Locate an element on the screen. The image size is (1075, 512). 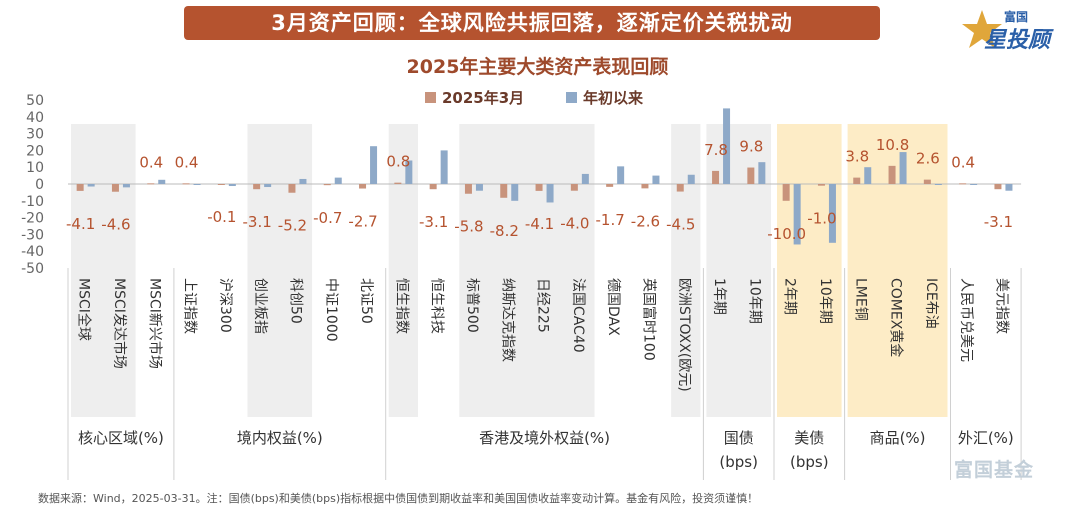
watermark: 富国基金 is located at coordinates (994, 470).